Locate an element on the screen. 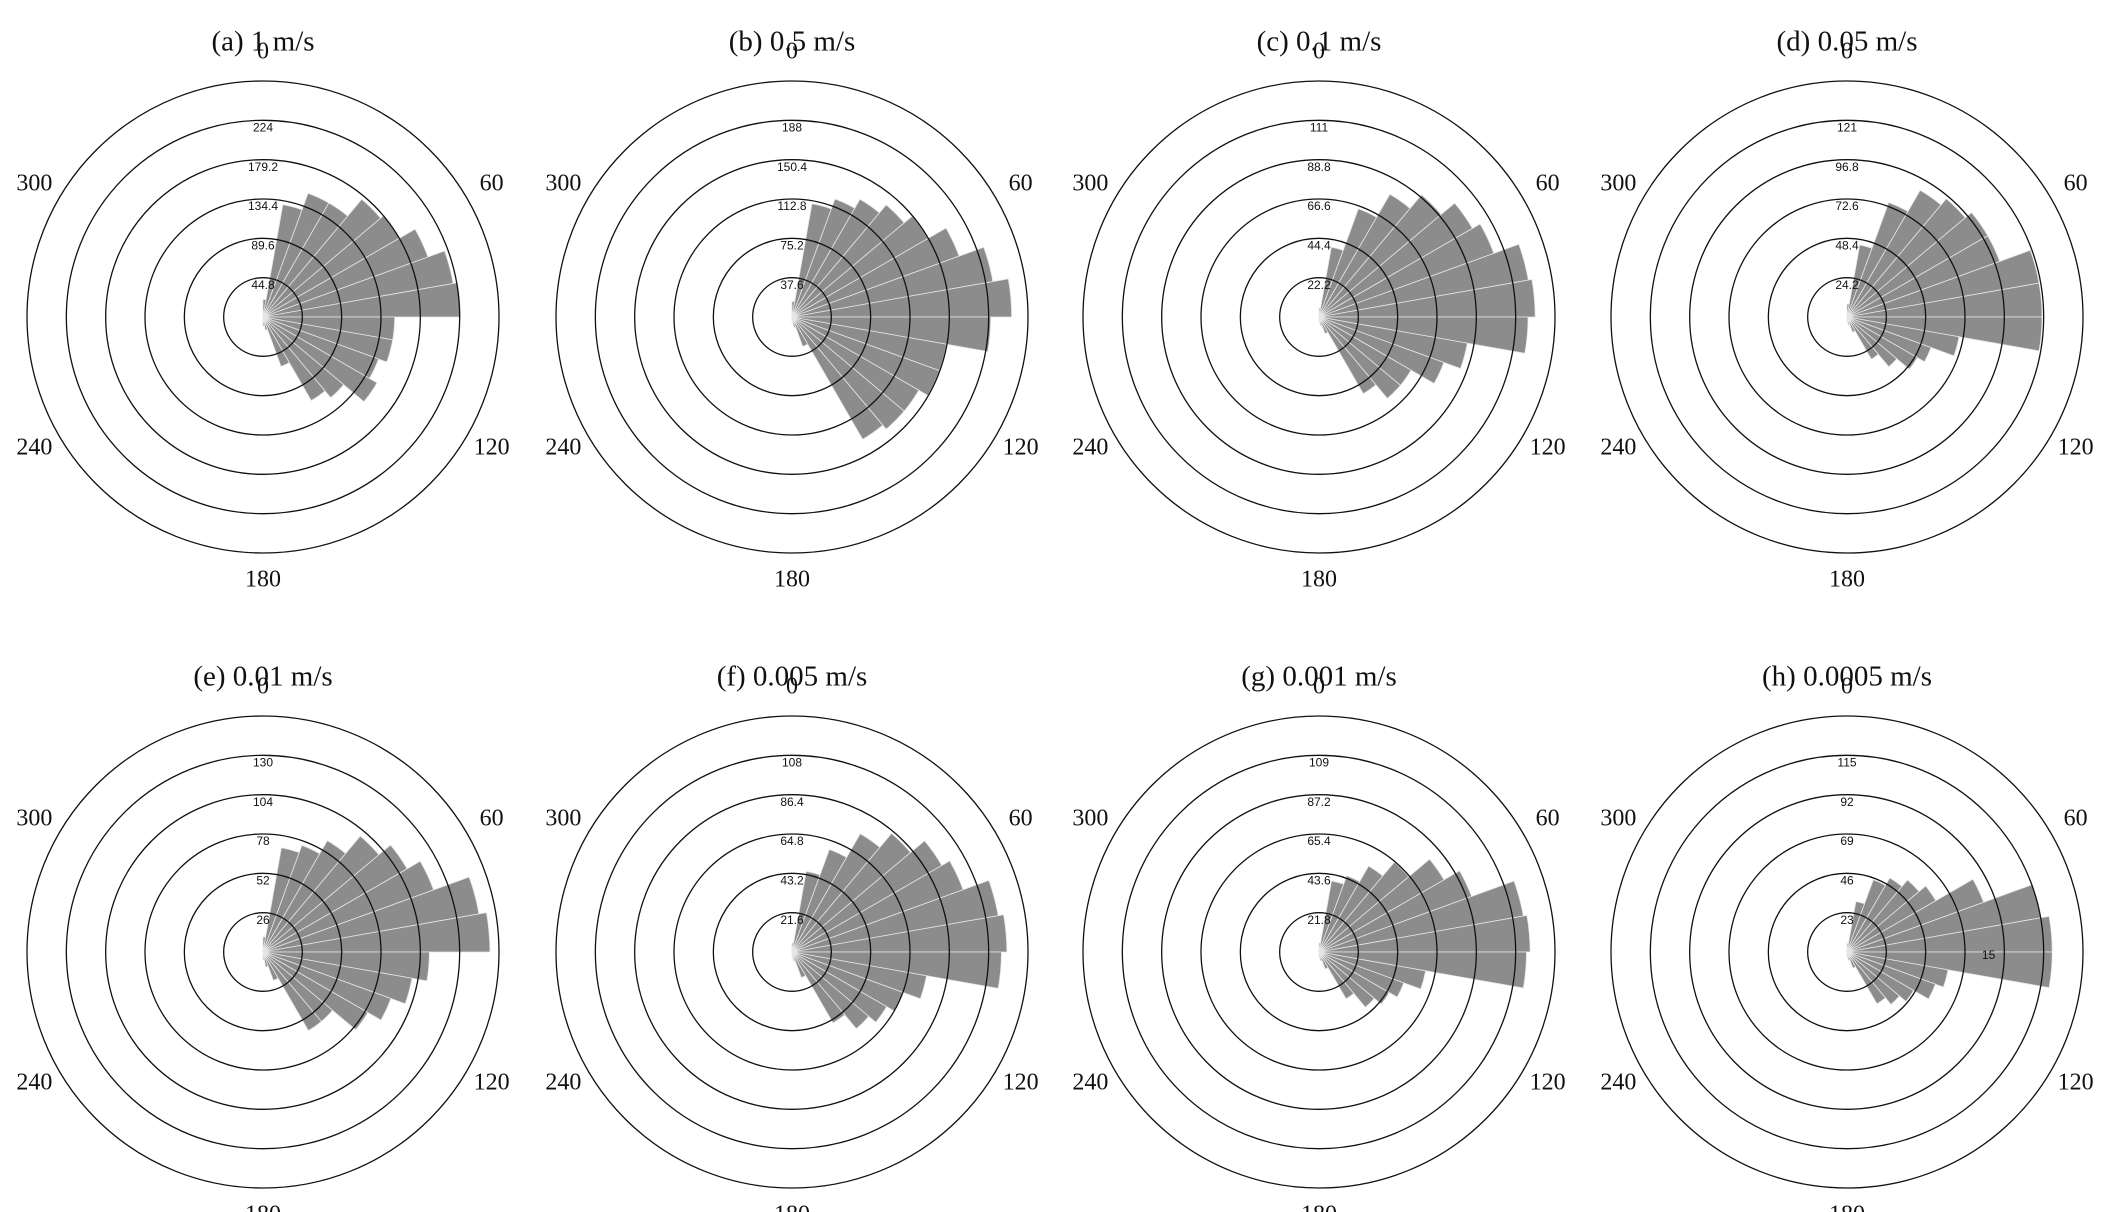 The width and height of the screenshot is (2106, 1212). radial-tick-label: 224 is located at coordinates (263, 128).